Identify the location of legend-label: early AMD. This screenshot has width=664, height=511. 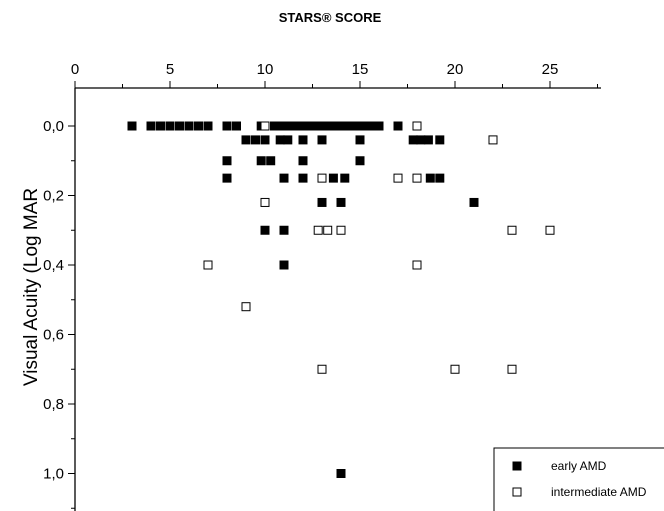
(579, 466).